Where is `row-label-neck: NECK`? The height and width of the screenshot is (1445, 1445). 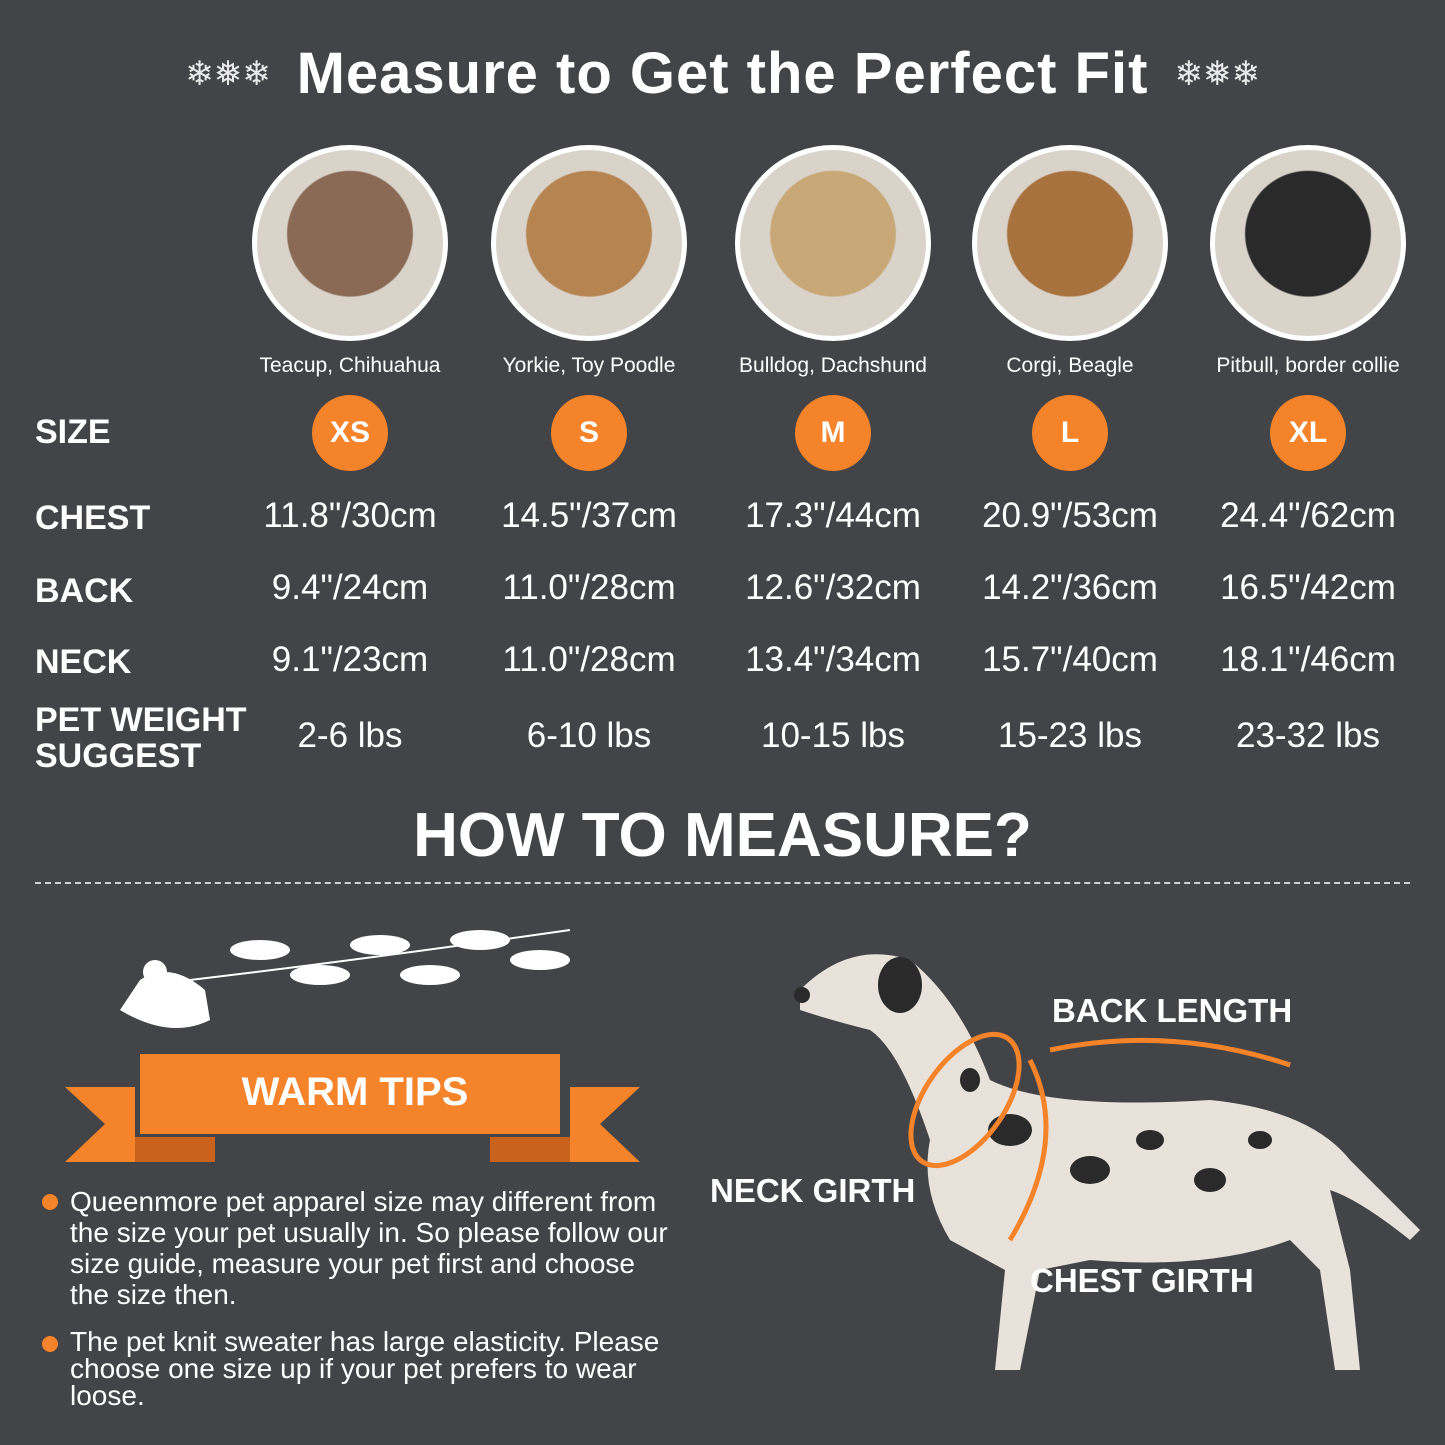
row-label-neck: NECK is located at coordinates (83, 662).